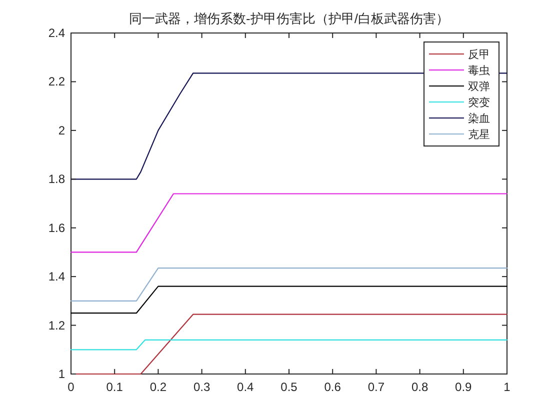  Describe the element at coordinates (115, 387) in the screenshot. I see `x-tick-label: 0.1` at that location.